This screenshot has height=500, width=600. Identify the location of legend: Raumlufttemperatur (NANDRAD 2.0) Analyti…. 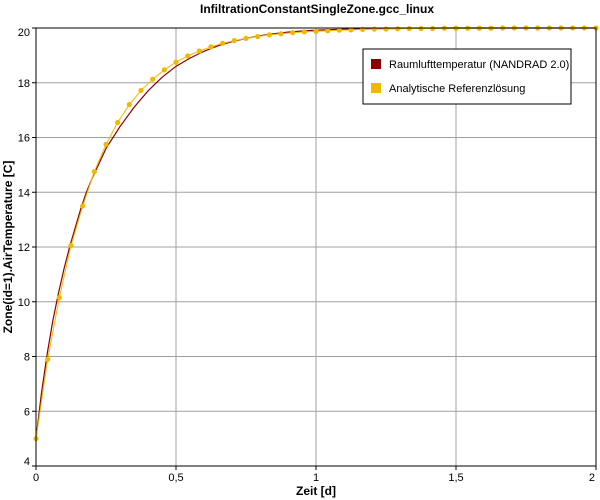
(467, 76).